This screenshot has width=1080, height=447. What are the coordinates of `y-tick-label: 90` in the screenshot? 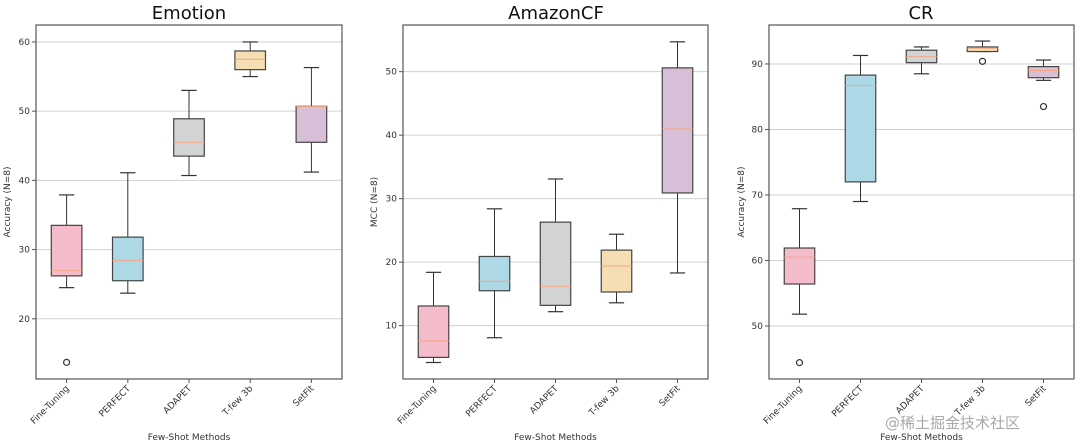 It's located at (758, 65).